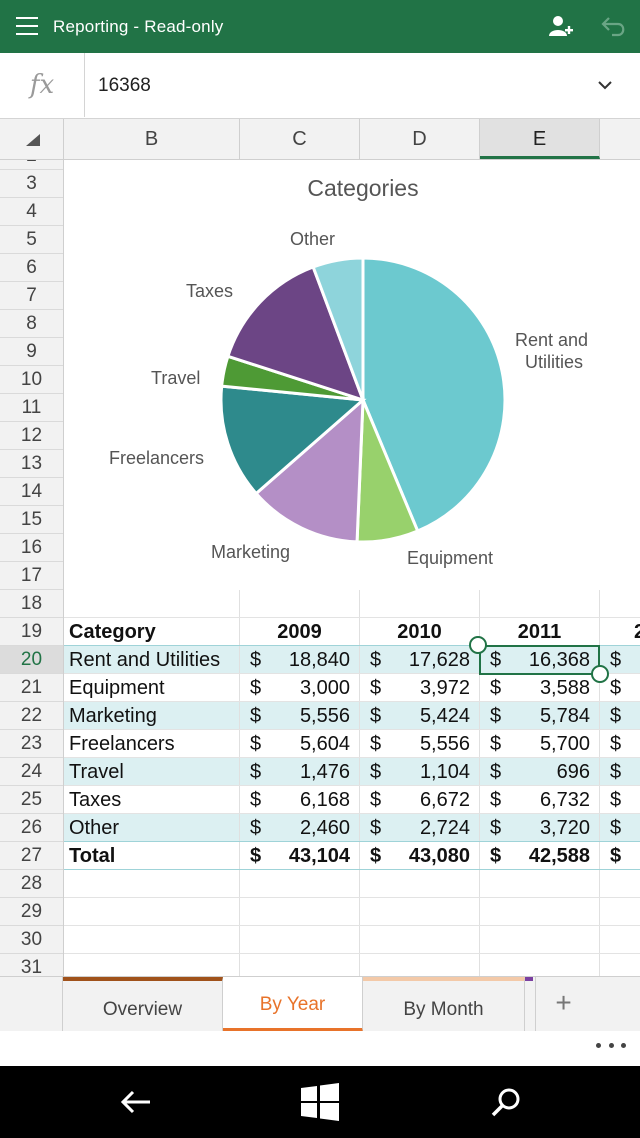 The height and width of the screenshot is (1138, 640). I want to click on pie-slice-taxes, so click(296, 334).